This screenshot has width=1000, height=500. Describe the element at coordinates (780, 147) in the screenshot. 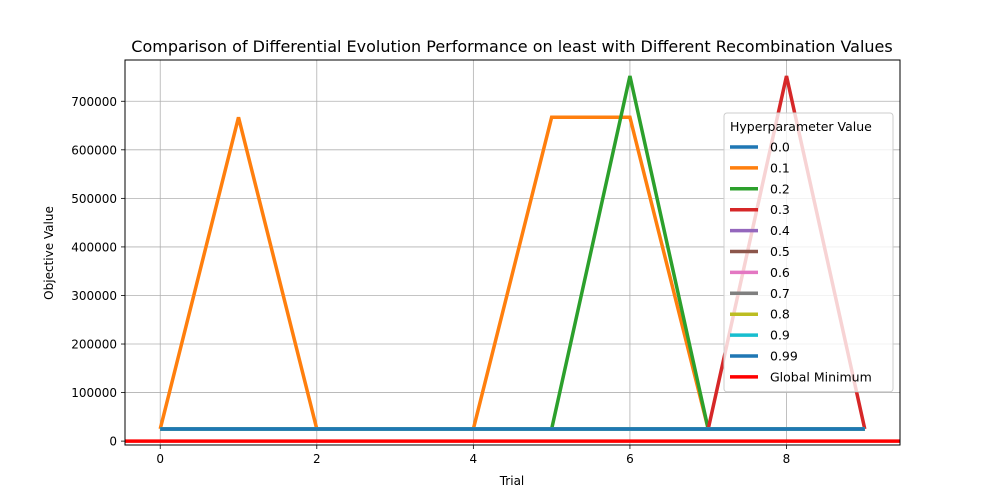

I see `legend-entry-label: 0.0` at that location.